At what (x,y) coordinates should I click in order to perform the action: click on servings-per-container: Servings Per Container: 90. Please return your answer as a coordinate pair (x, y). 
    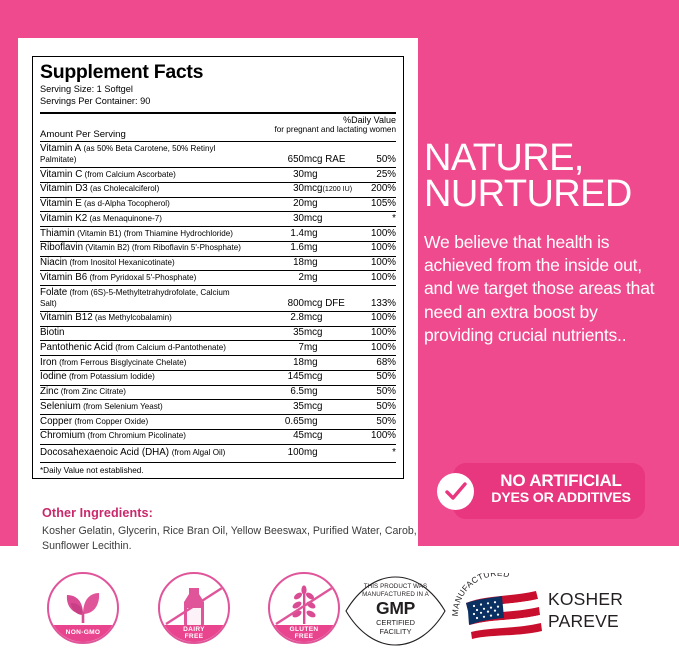
    Looking at the image, I should click on (95, 101).